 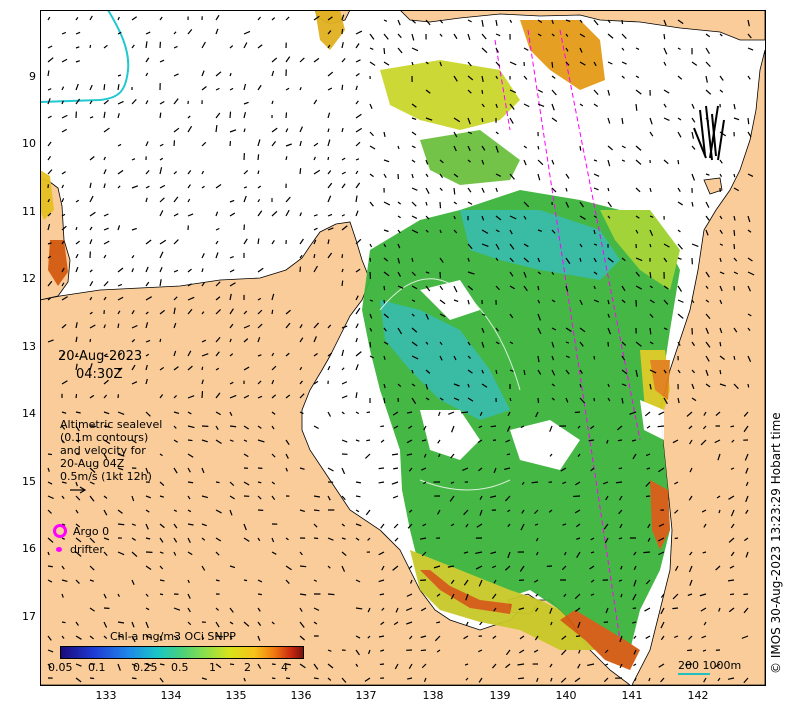 What do you see at coordinates (247, 667) in the screenshot?
I see `colorbar-tick: 2` at bounding box center [247, 667].